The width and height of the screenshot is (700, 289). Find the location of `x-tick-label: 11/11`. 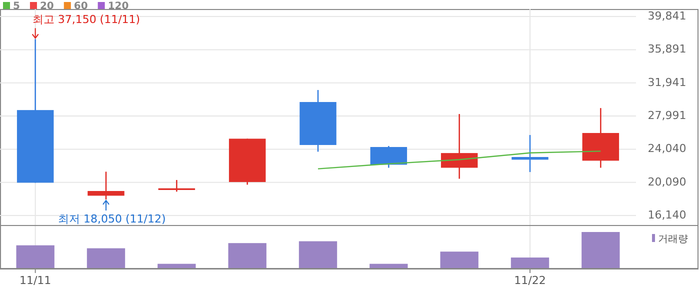

x-tick-label: 11/11 is located at coordinates (35, 280).